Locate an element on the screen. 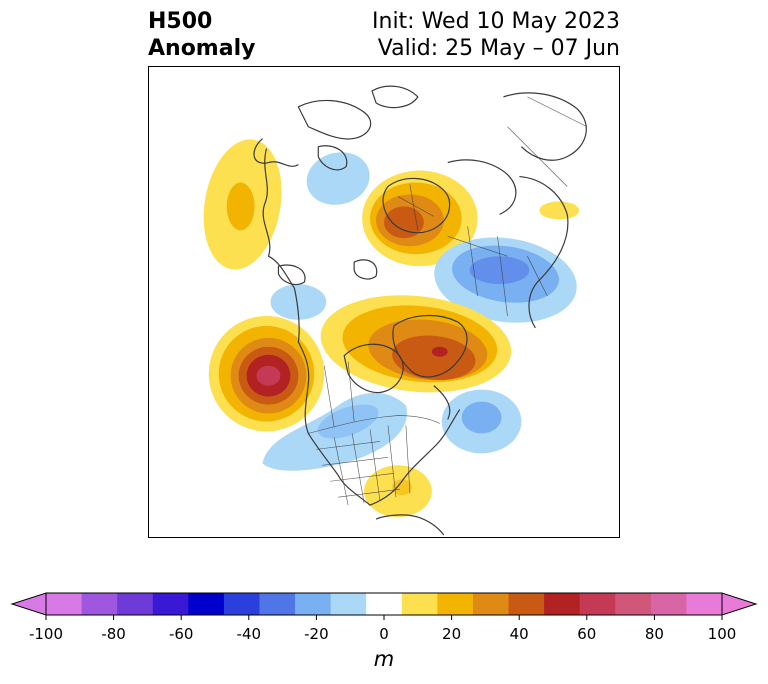 The height and width of the screenshot is (684, 768). trough-north-atlantic is located at coordinates (481, 421).